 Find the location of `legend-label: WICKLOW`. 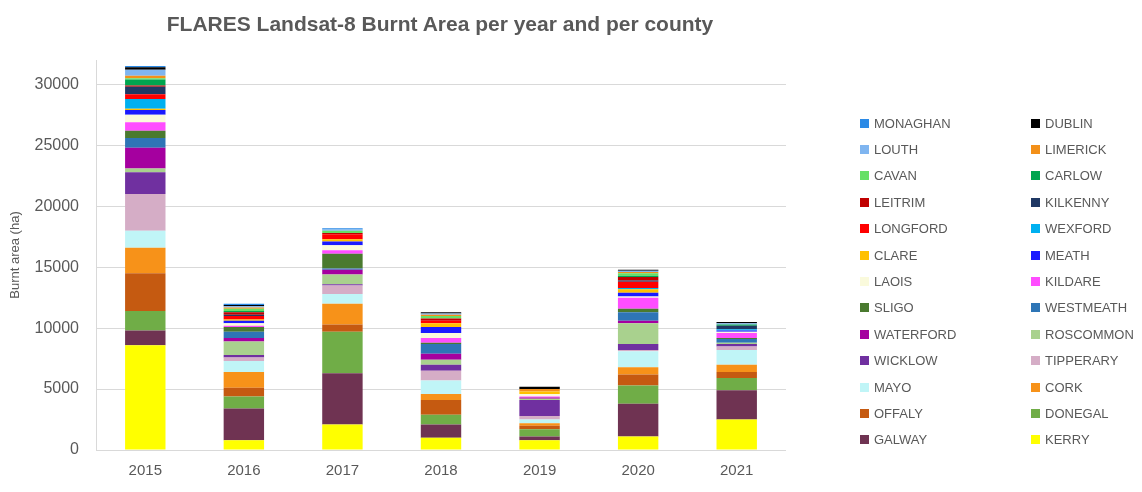

legend-label: WICKLOW is located at coordinates (906, 361).